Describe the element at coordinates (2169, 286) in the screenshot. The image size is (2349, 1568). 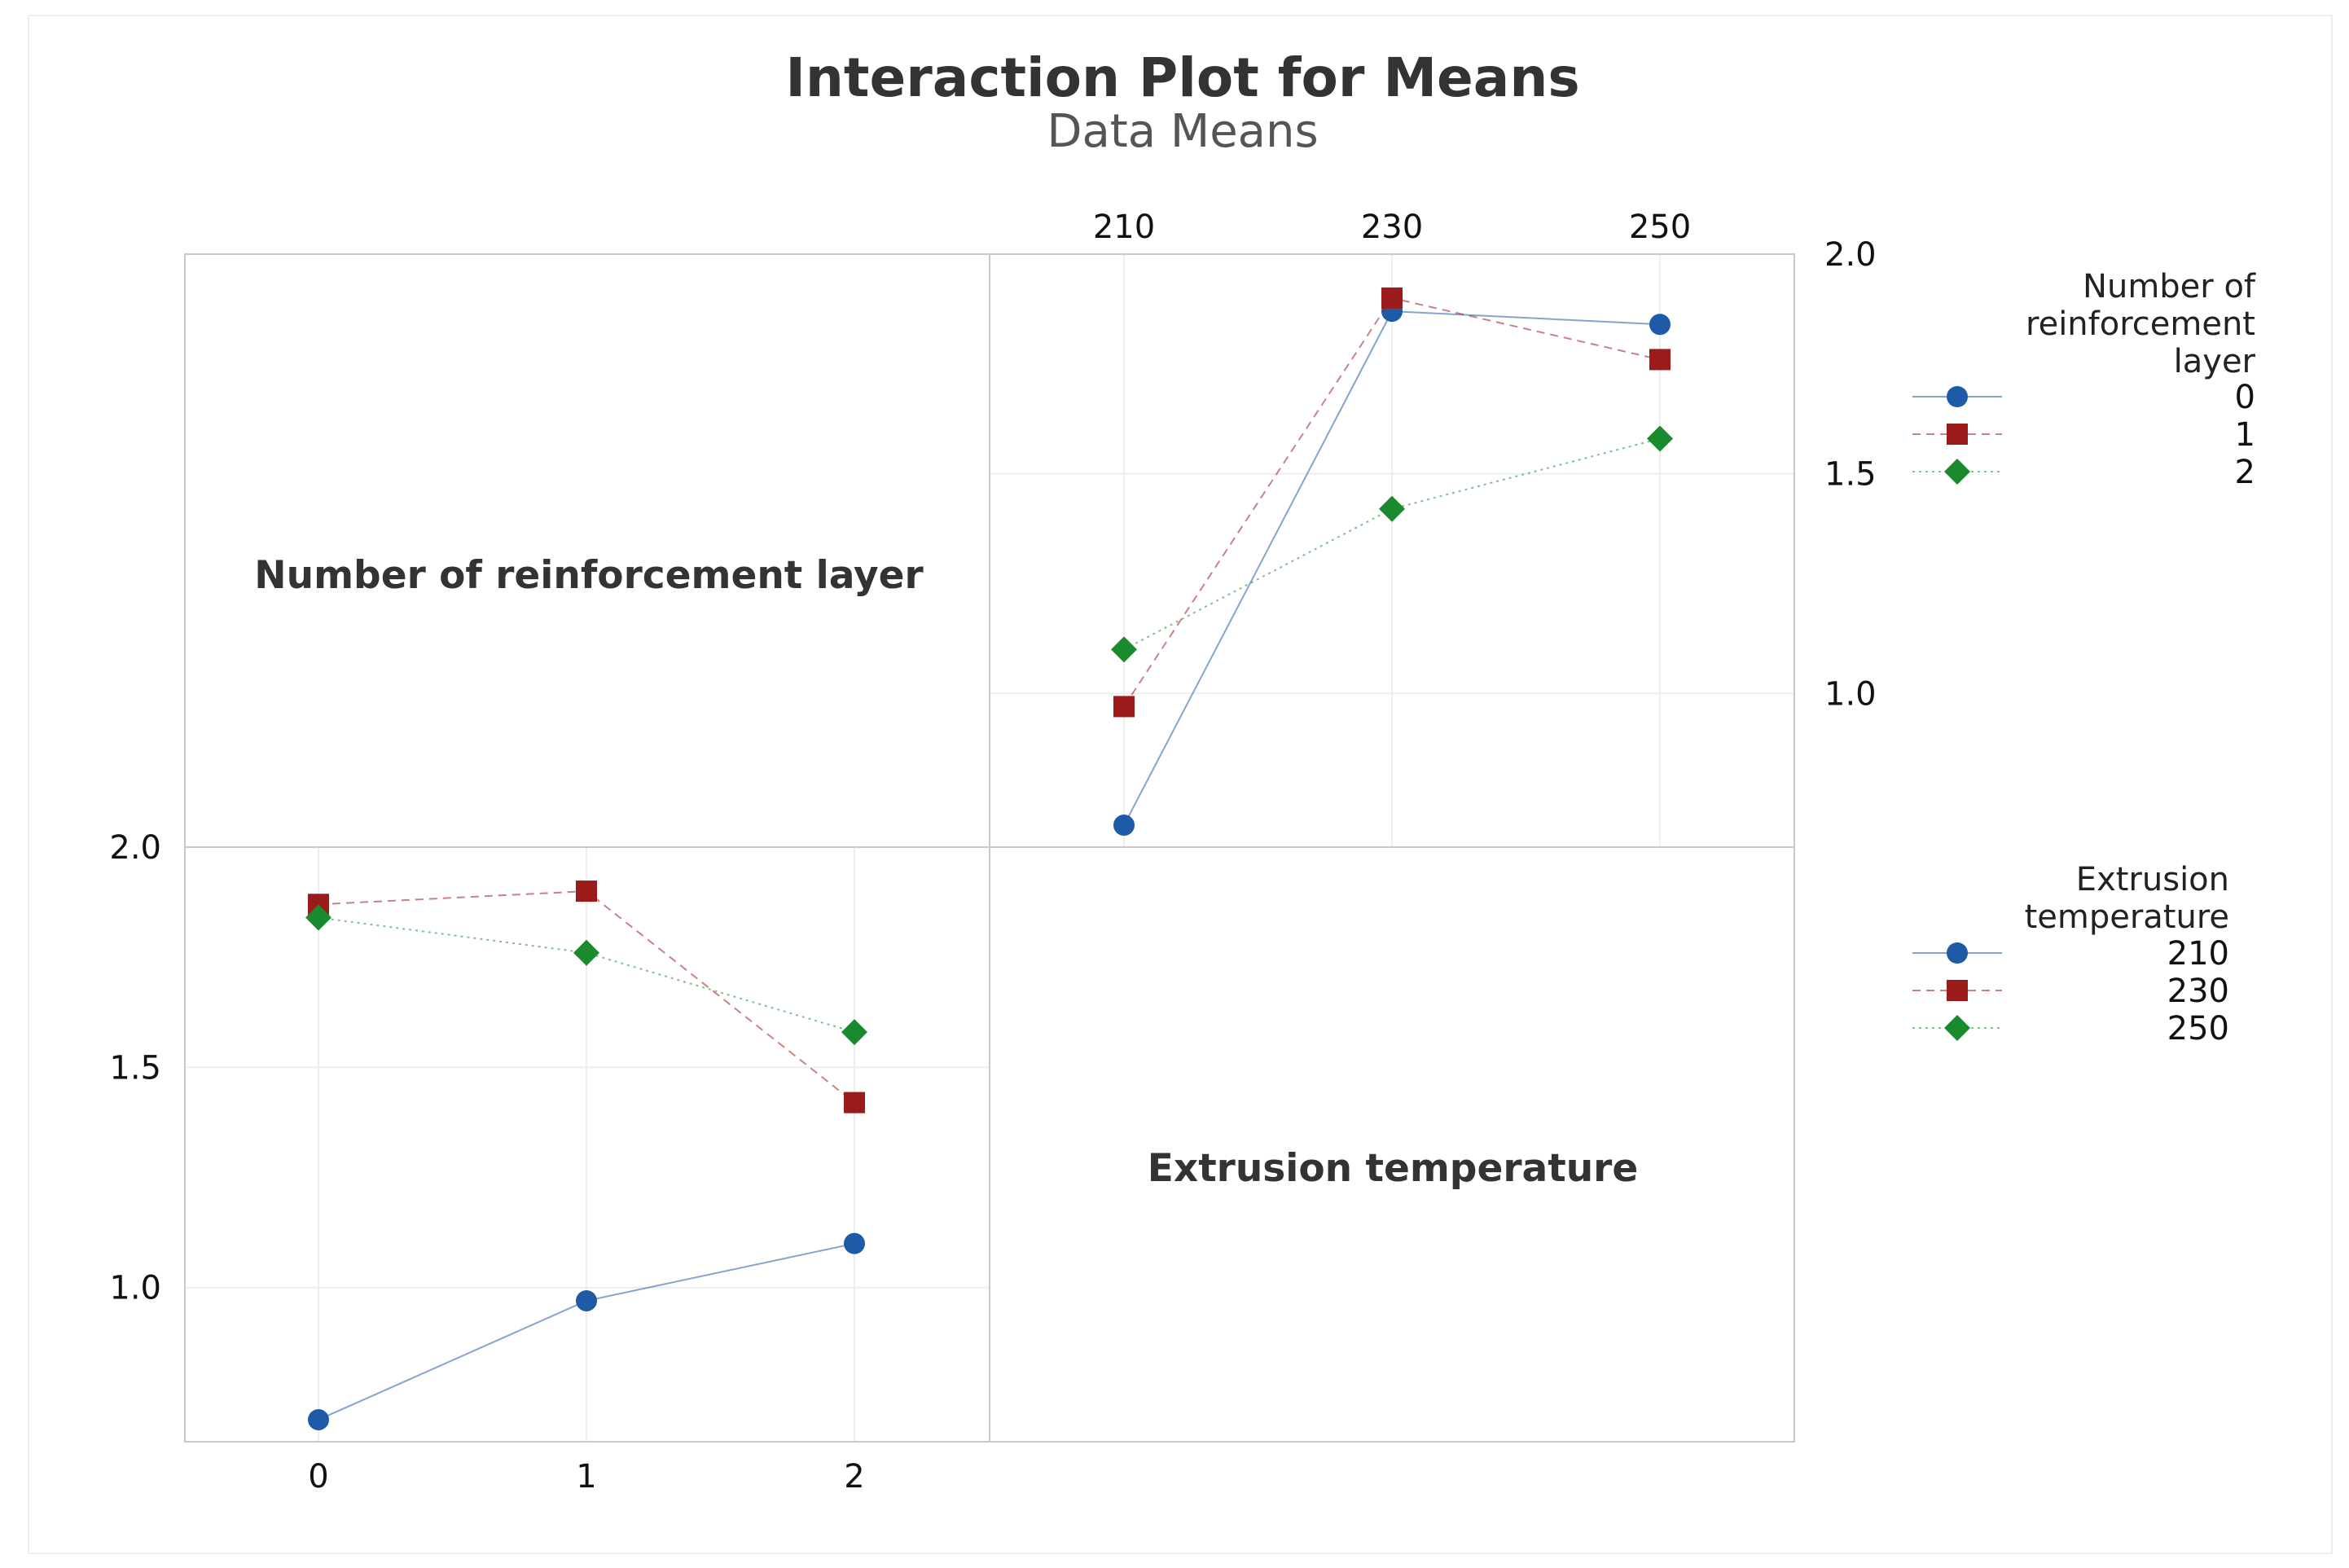
I see `legend-title-line: Number of` at that location.